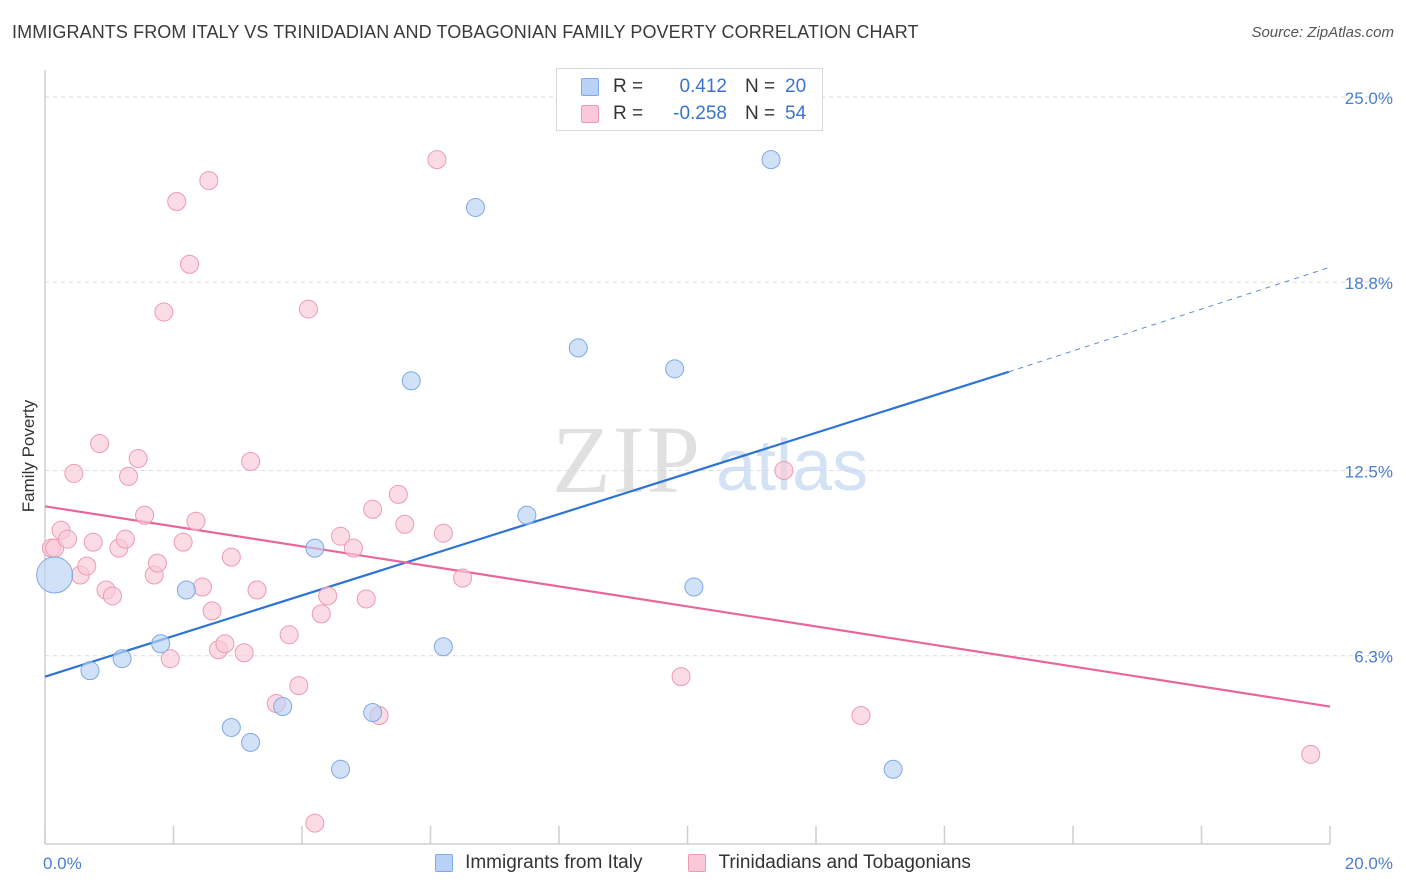 Image resolution: width=1406 pixels, height=892 pixels. I want to click on legend-row-trinidad: R = -0.258 N = 54, so click(693, 114).